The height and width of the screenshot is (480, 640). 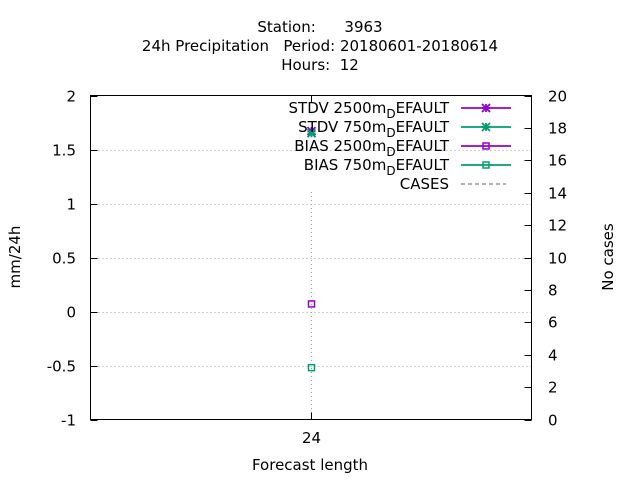 I want to click on legend-entry: CASES, so click(x=453, y=184).